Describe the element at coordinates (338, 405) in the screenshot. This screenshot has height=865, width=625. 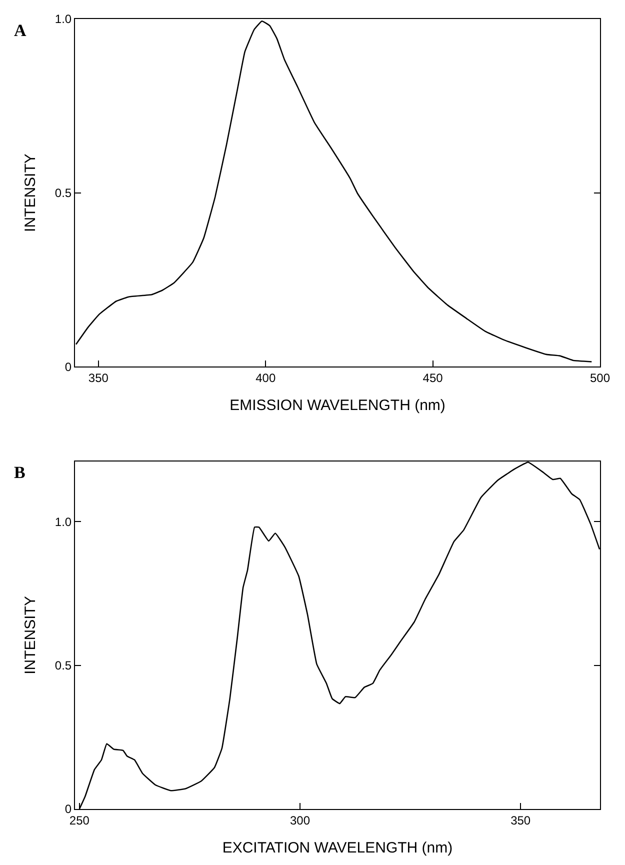
I see `x-axis-title: EMISSION WAVELENGTH (nm)` at that location.